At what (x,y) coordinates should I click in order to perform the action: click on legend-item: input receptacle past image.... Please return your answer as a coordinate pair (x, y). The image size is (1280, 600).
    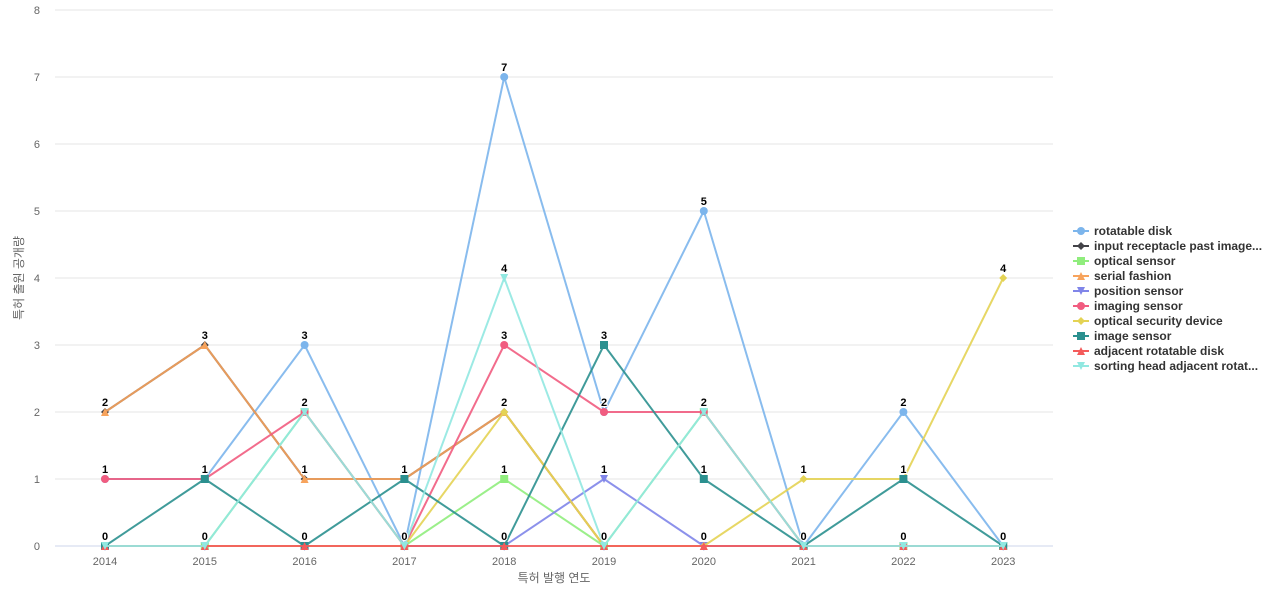
    Looking at the image, I should click on (1167, 245).